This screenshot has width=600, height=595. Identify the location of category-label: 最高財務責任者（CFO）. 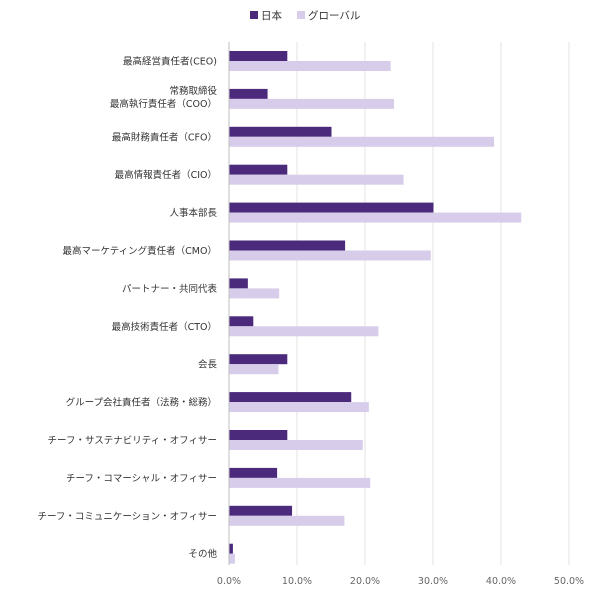
(164, 137).